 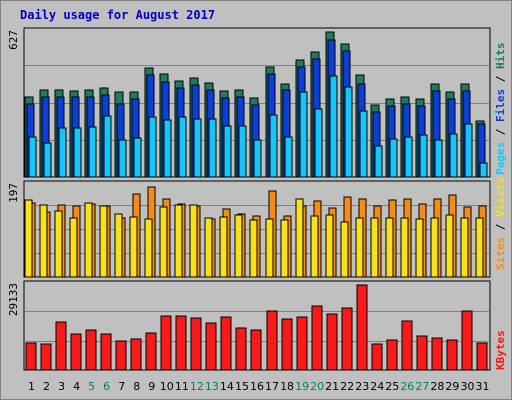 I want to click on chart-title: Daily usage for August 2017, so click(x=117, y=15).